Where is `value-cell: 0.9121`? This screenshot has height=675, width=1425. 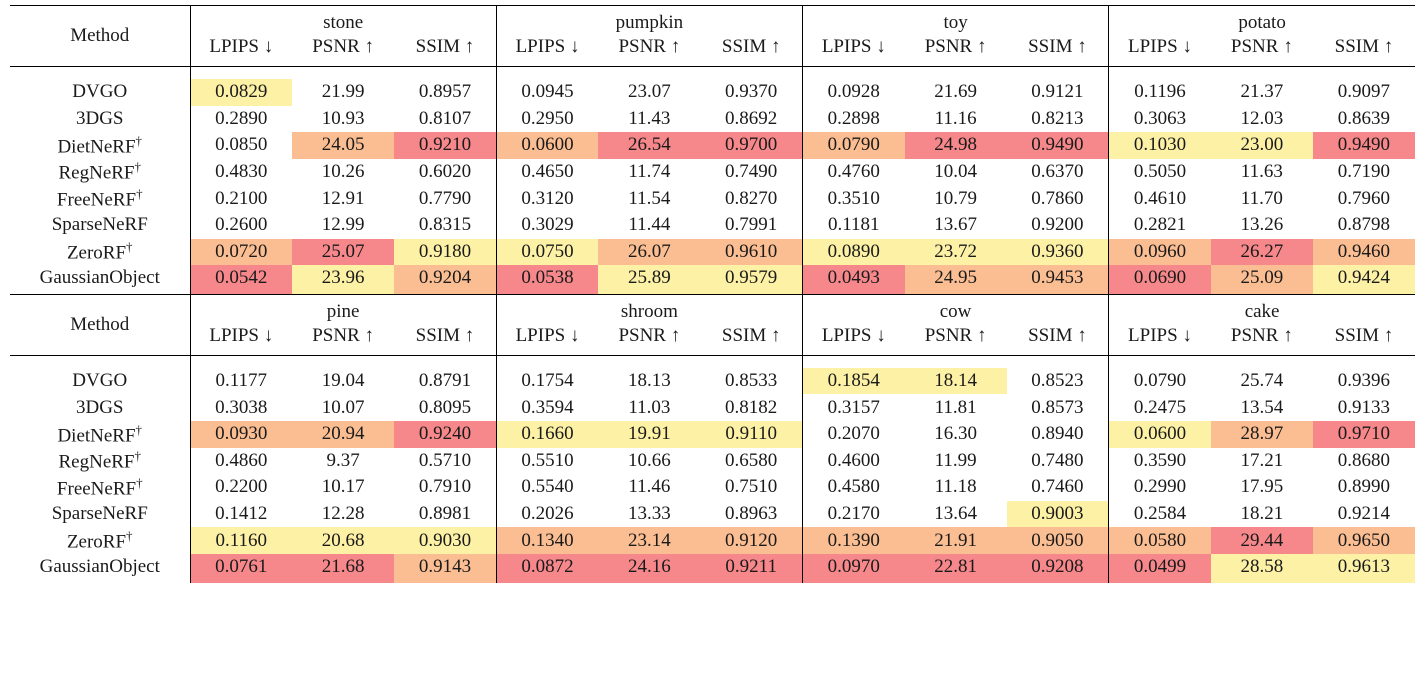 value-cell: 0.9121 is located at coordinates (1057, 92).